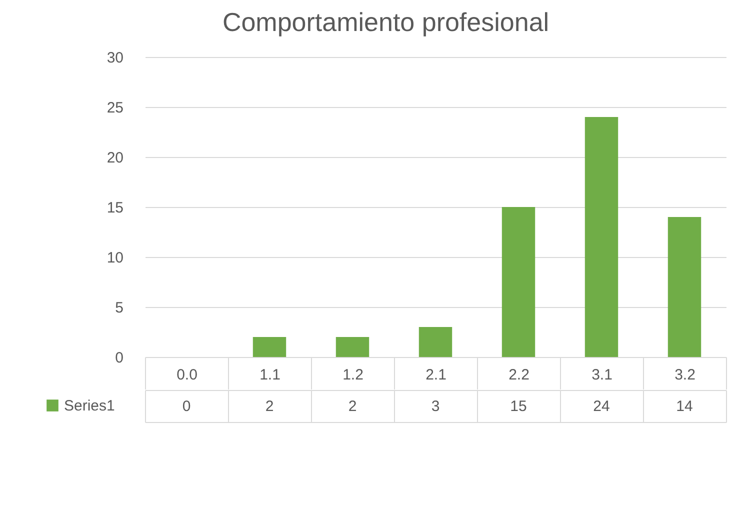  What do you see at coordinates (119, 308) in the screenshot?
I see `y-tick-label: 5` at bounding box center [119, 308].